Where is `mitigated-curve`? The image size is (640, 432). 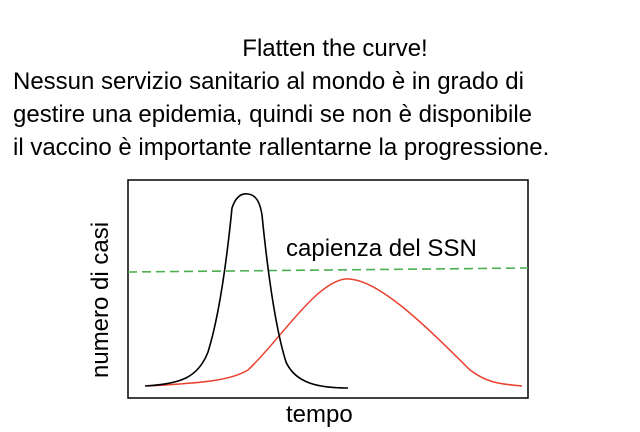 mitigated-curve is located at coordinates (335, 332).